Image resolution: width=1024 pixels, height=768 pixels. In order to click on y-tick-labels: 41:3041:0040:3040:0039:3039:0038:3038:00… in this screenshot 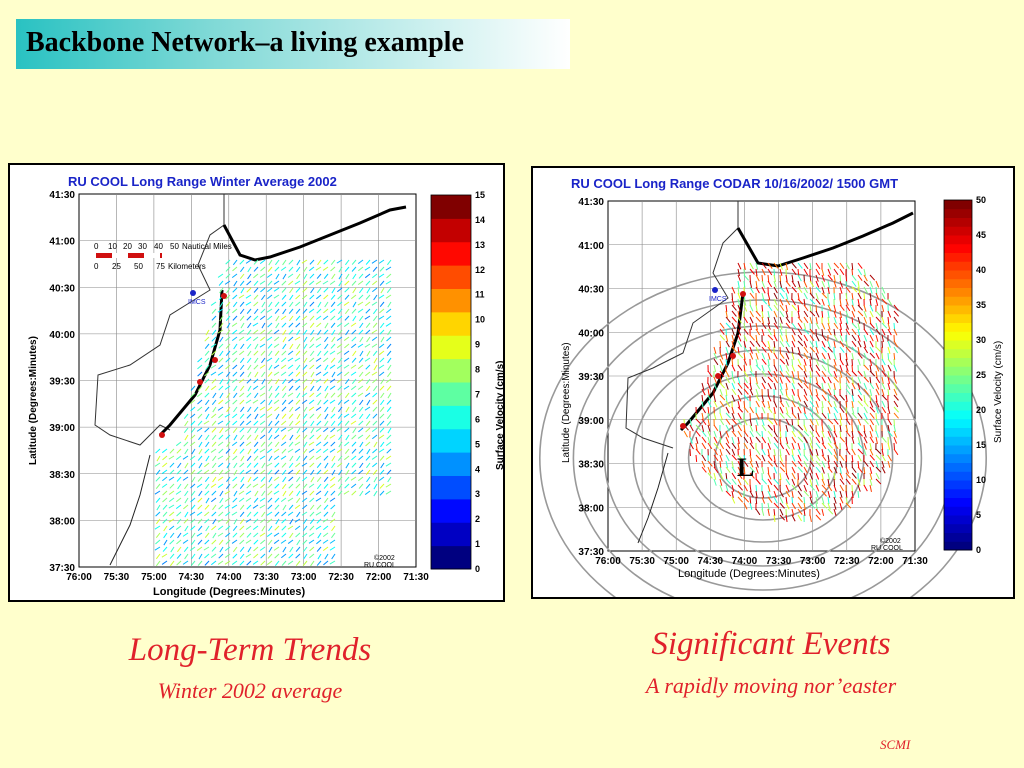, I will do `click(62, 382)`.